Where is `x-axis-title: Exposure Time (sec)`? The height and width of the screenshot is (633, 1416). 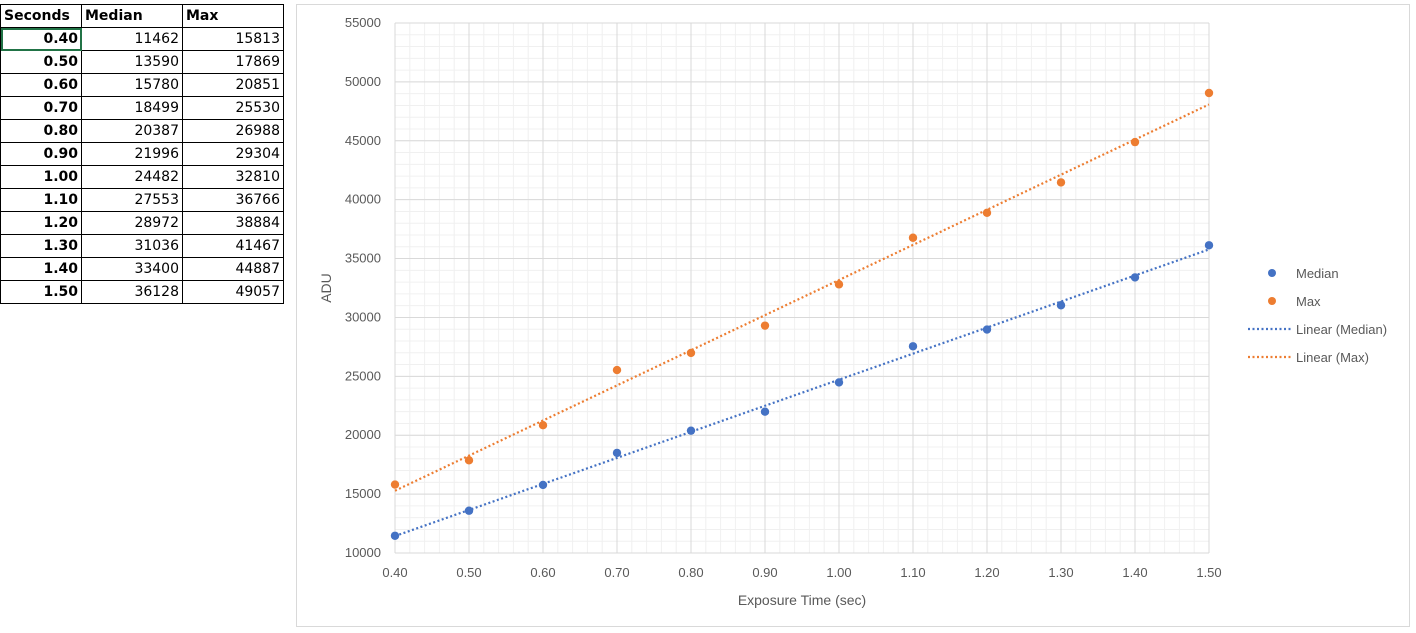 x-axis-title: Exposure Time (sec) is located at coordinates (802, 600).